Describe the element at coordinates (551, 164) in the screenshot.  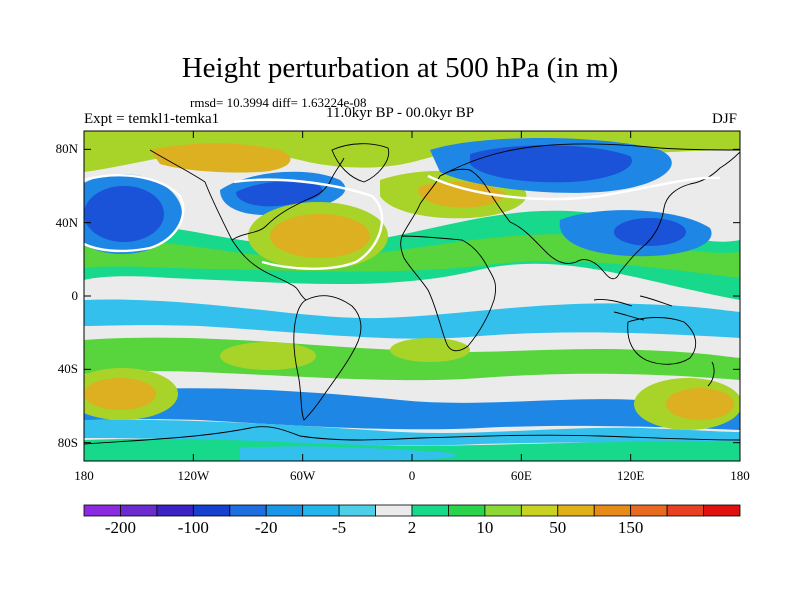
I see `field-siberia-low-inner` at that location.